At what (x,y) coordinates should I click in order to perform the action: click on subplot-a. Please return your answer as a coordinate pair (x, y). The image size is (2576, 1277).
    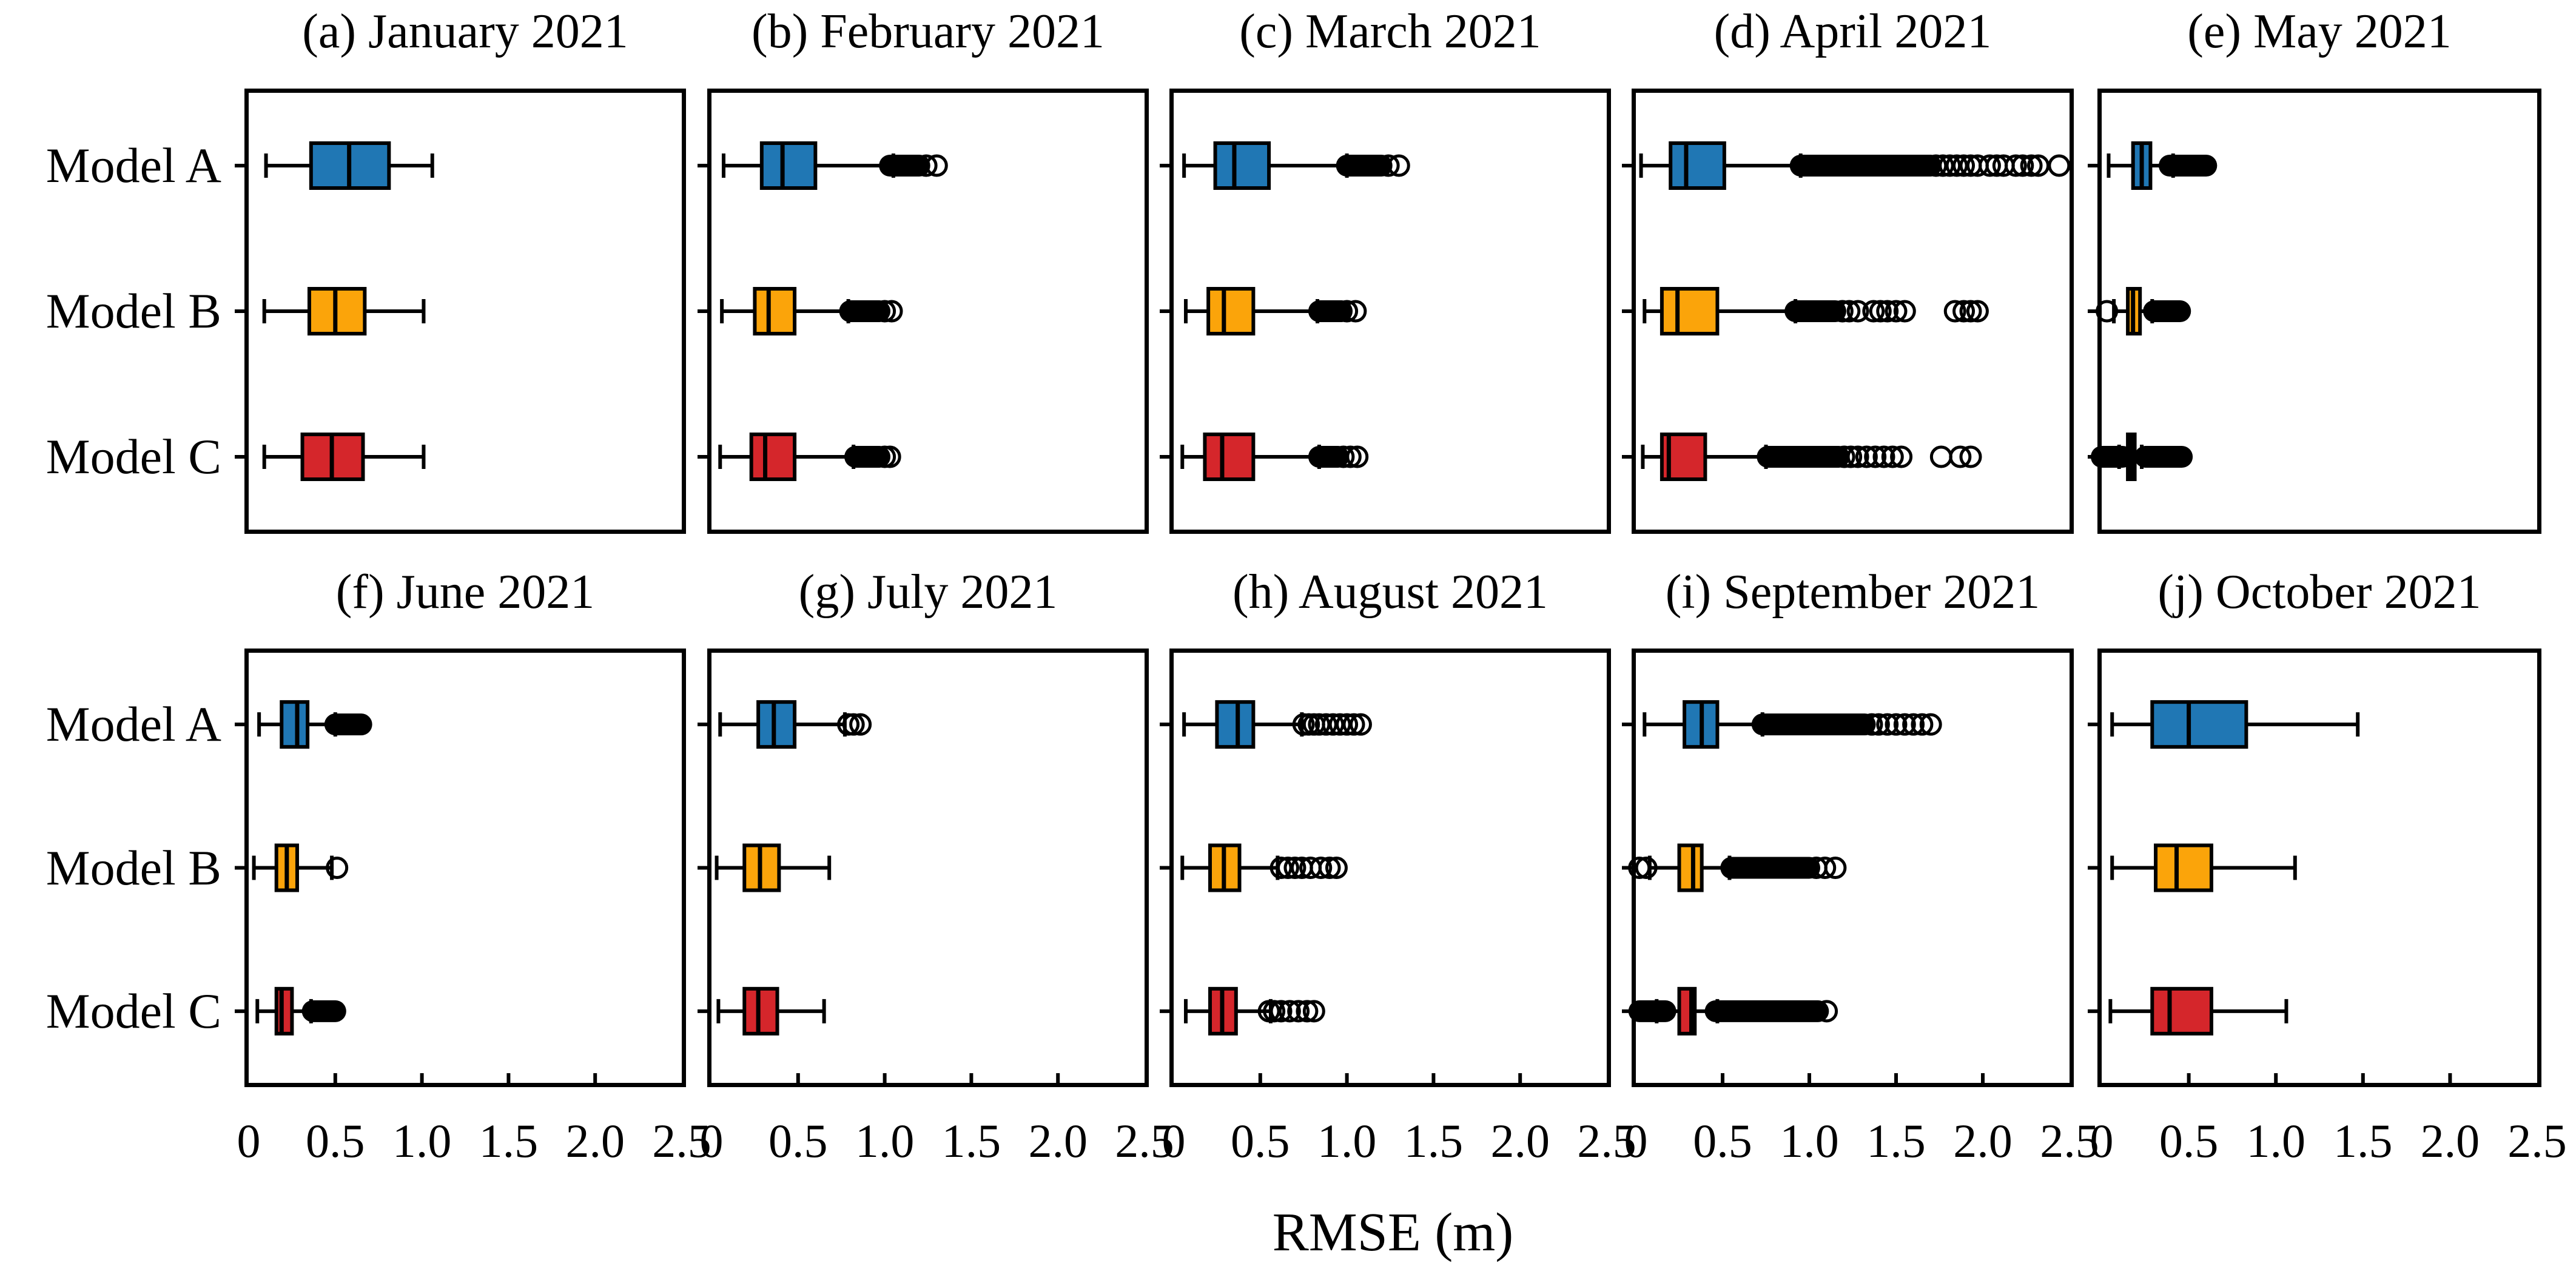
    Looking at the image, I should click on (460, 311).